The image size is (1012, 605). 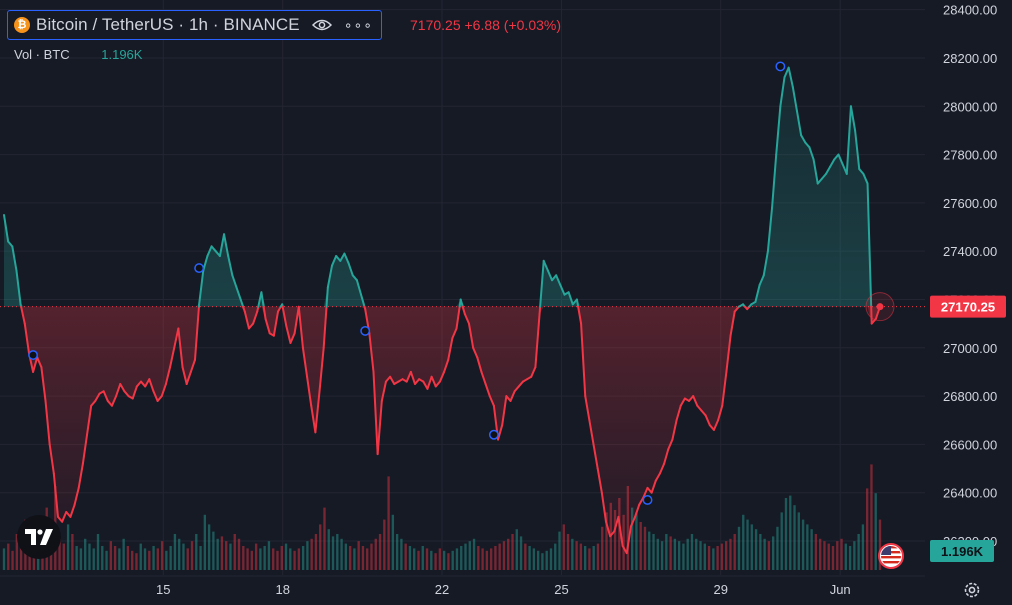 What do you see at coordinates (891, 556) in the screenshot?
I see `us-flag-icon` at bounding box center [891, 556].